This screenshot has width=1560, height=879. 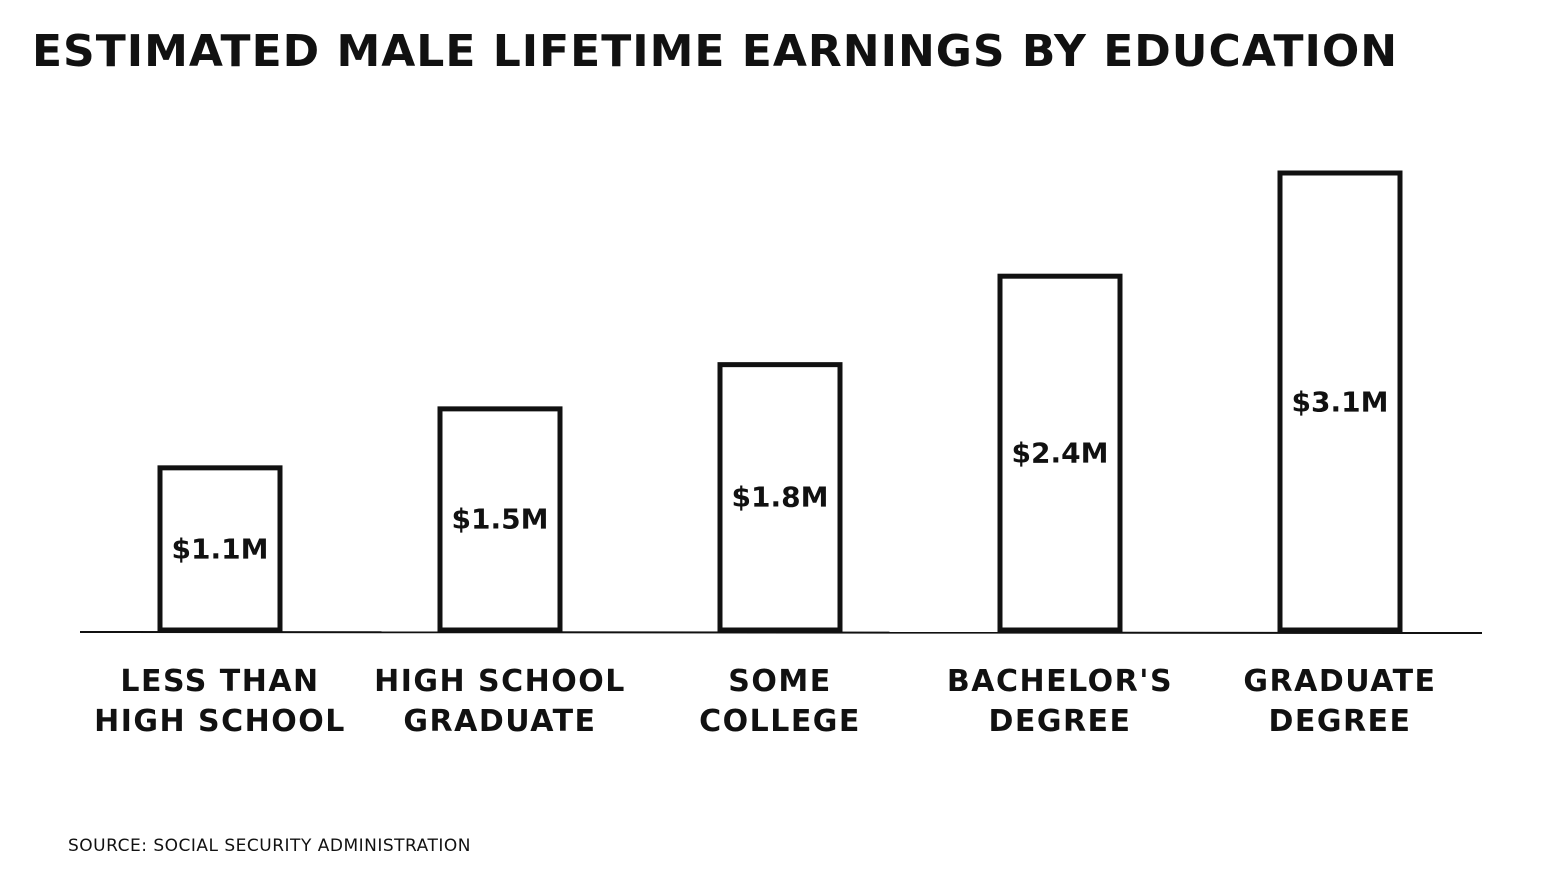 I want to click on x-tick-label: HIGH SCHOOL GRADUATE, so click(x=500, y=701).